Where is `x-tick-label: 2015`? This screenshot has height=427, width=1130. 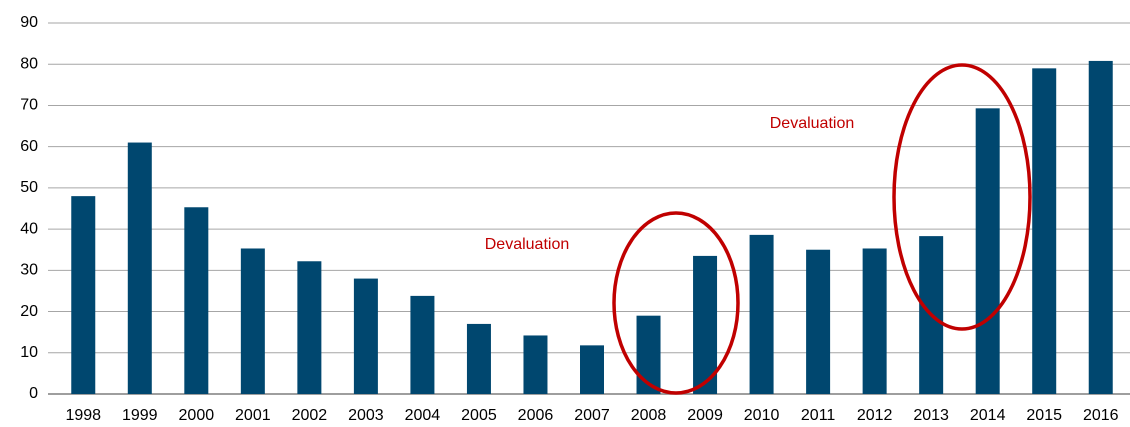 x-tick-label: 2015 is located at coordinates (1044, 415).